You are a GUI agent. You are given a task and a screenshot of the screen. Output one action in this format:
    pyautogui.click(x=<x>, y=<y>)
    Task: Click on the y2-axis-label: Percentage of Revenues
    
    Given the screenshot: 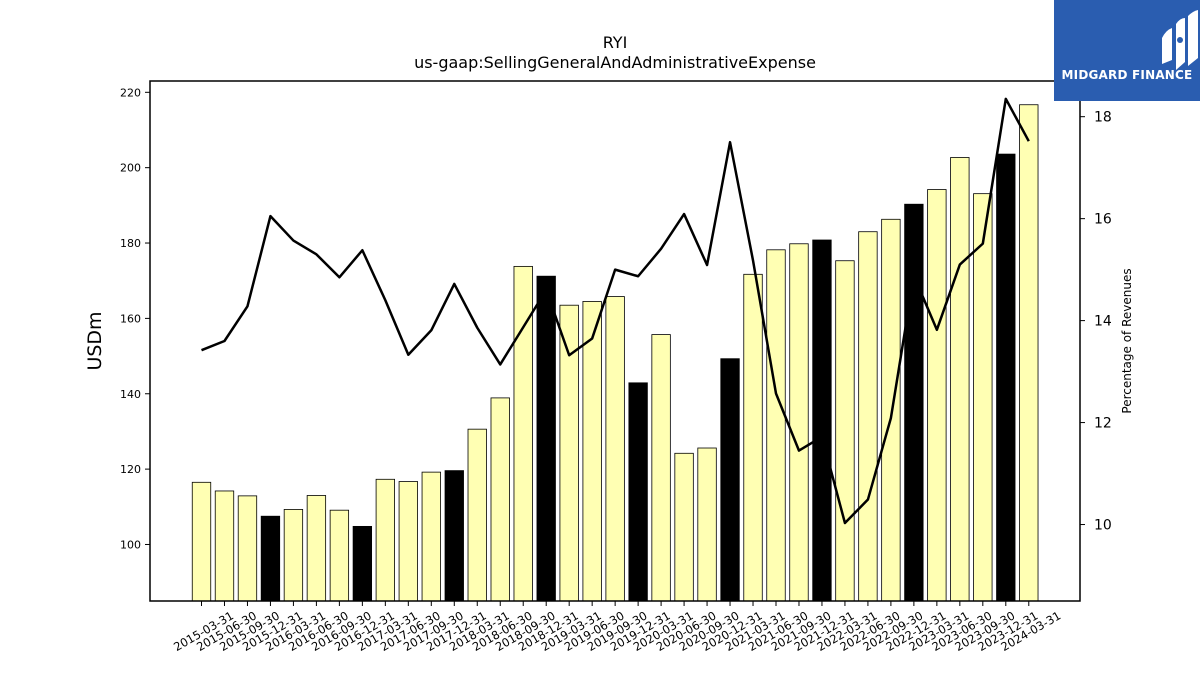 What is the action you would take?
    pyautogui.click(x=1127, y=340)
    